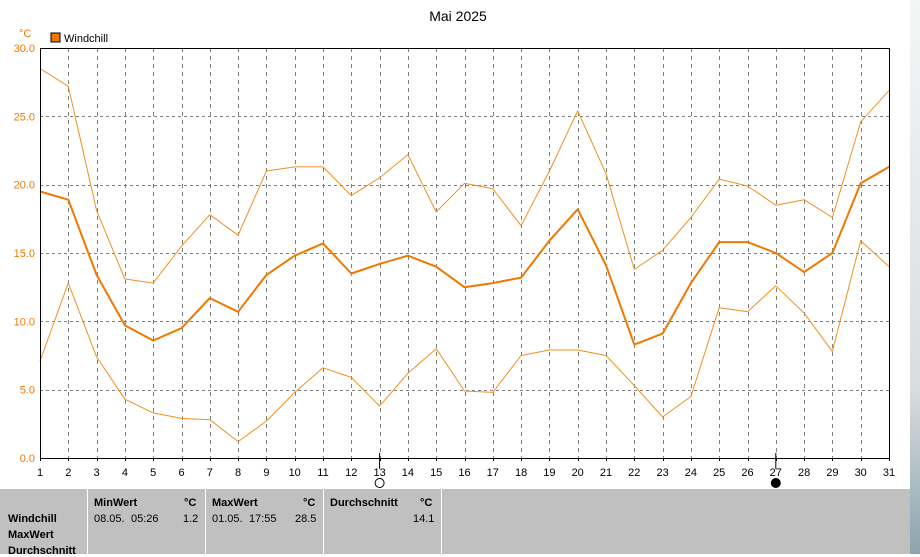 The image size is (920, 557). I want to click on max-value: 28.5, so click(306, 519).